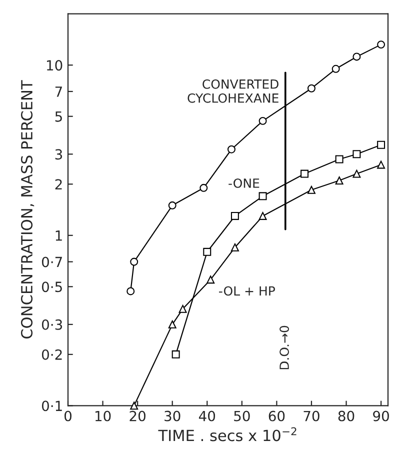 This screenshot has width=400, height=461. What do you see at coordinates (59, 235) in the screenshot?
I see `y-tick-label: 1` at bounding box center [59, 235].